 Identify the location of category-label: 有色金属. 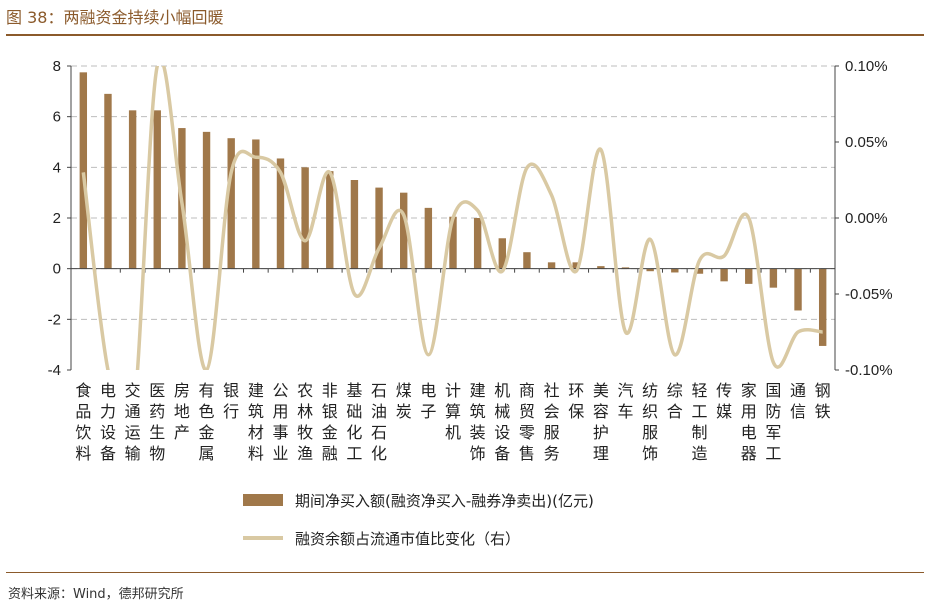
(207, 422).